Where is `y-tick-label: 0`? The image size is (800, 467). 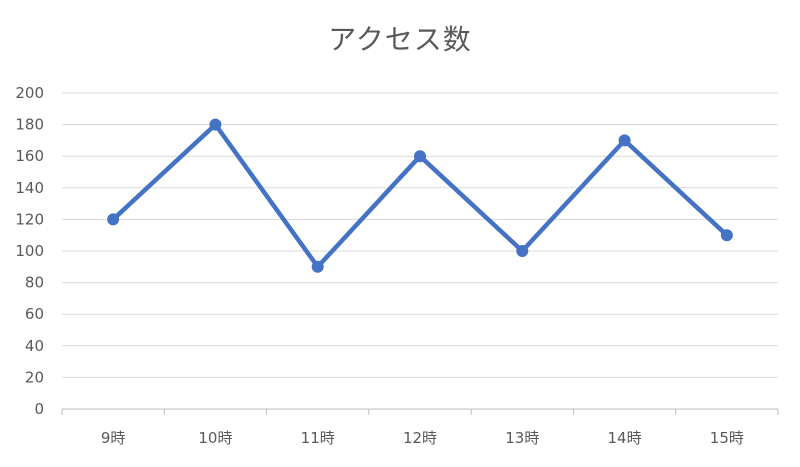 y-tick-label: 0 is located at coordinates (39, 409).